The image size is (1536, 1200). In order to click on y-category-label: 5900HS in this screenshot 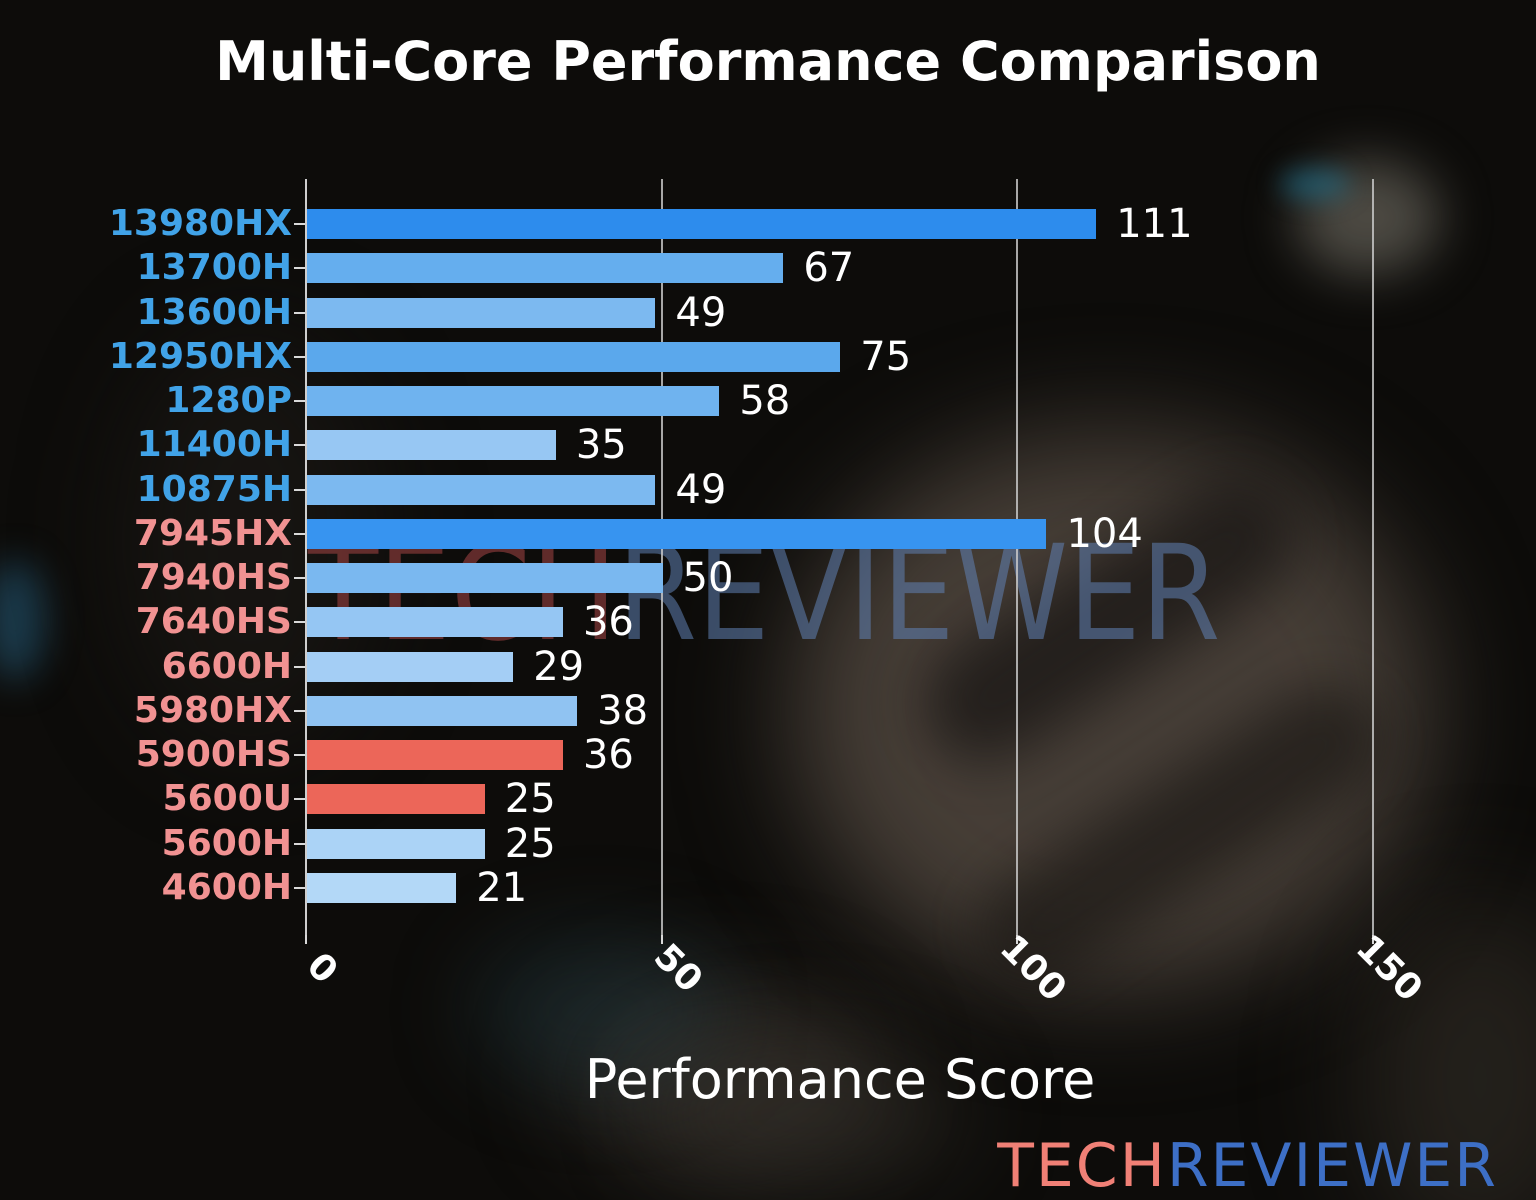, I will do `click(213, 755)`.